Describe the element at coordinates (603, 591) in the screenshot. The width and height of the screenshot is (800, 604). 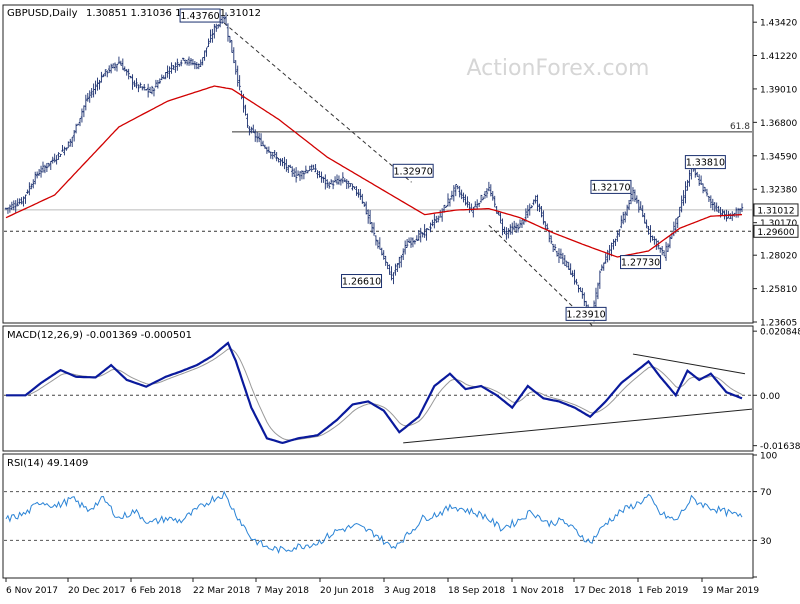
I see `time-tick-label: 17 Dec 2018` at that location.